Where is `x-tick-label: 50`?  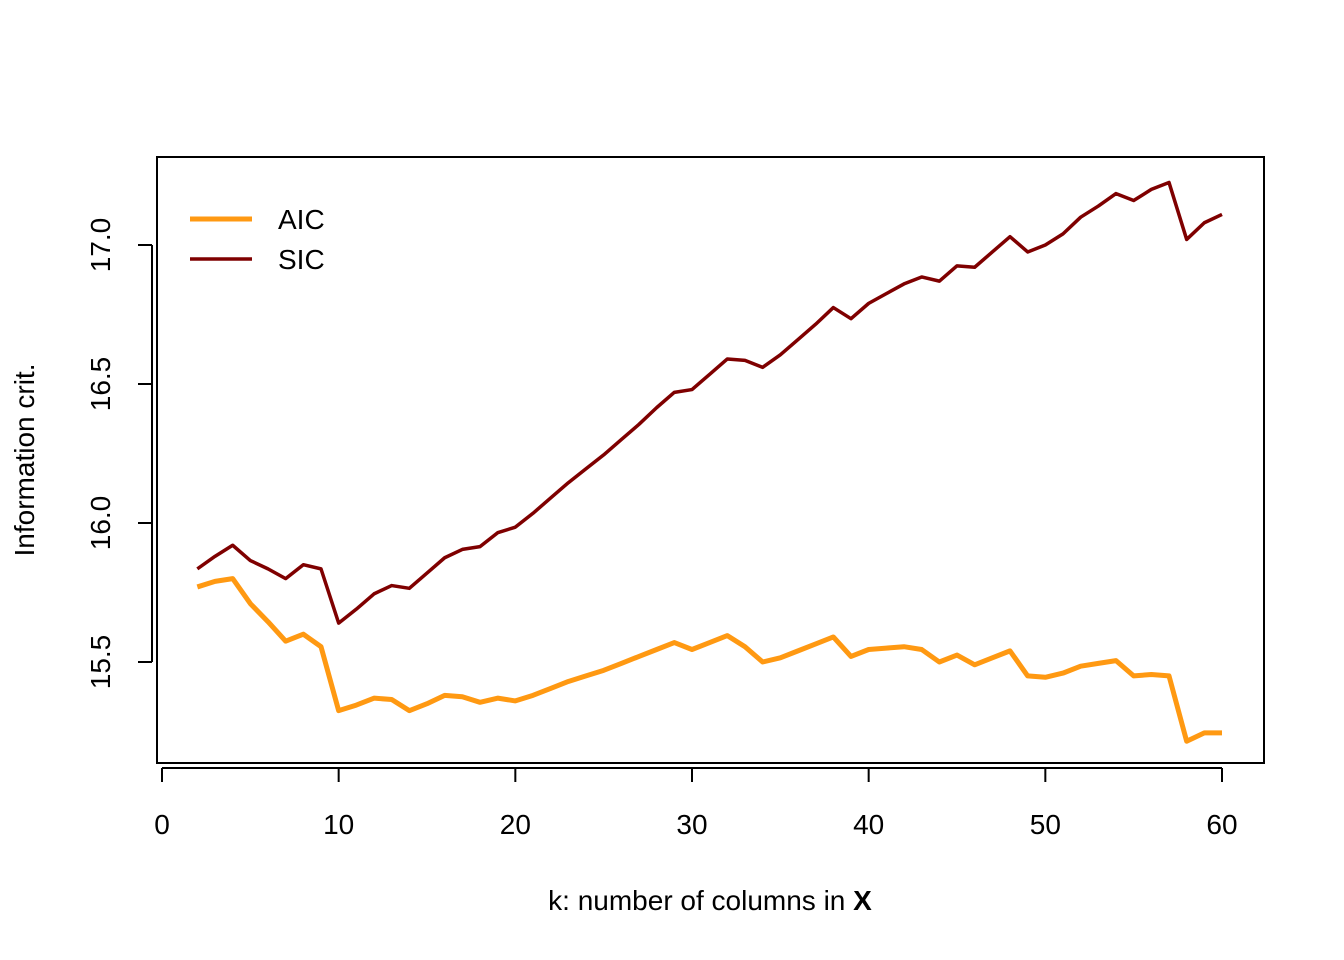
x-tick-label: 50 is located at coordinates (1045, 824).